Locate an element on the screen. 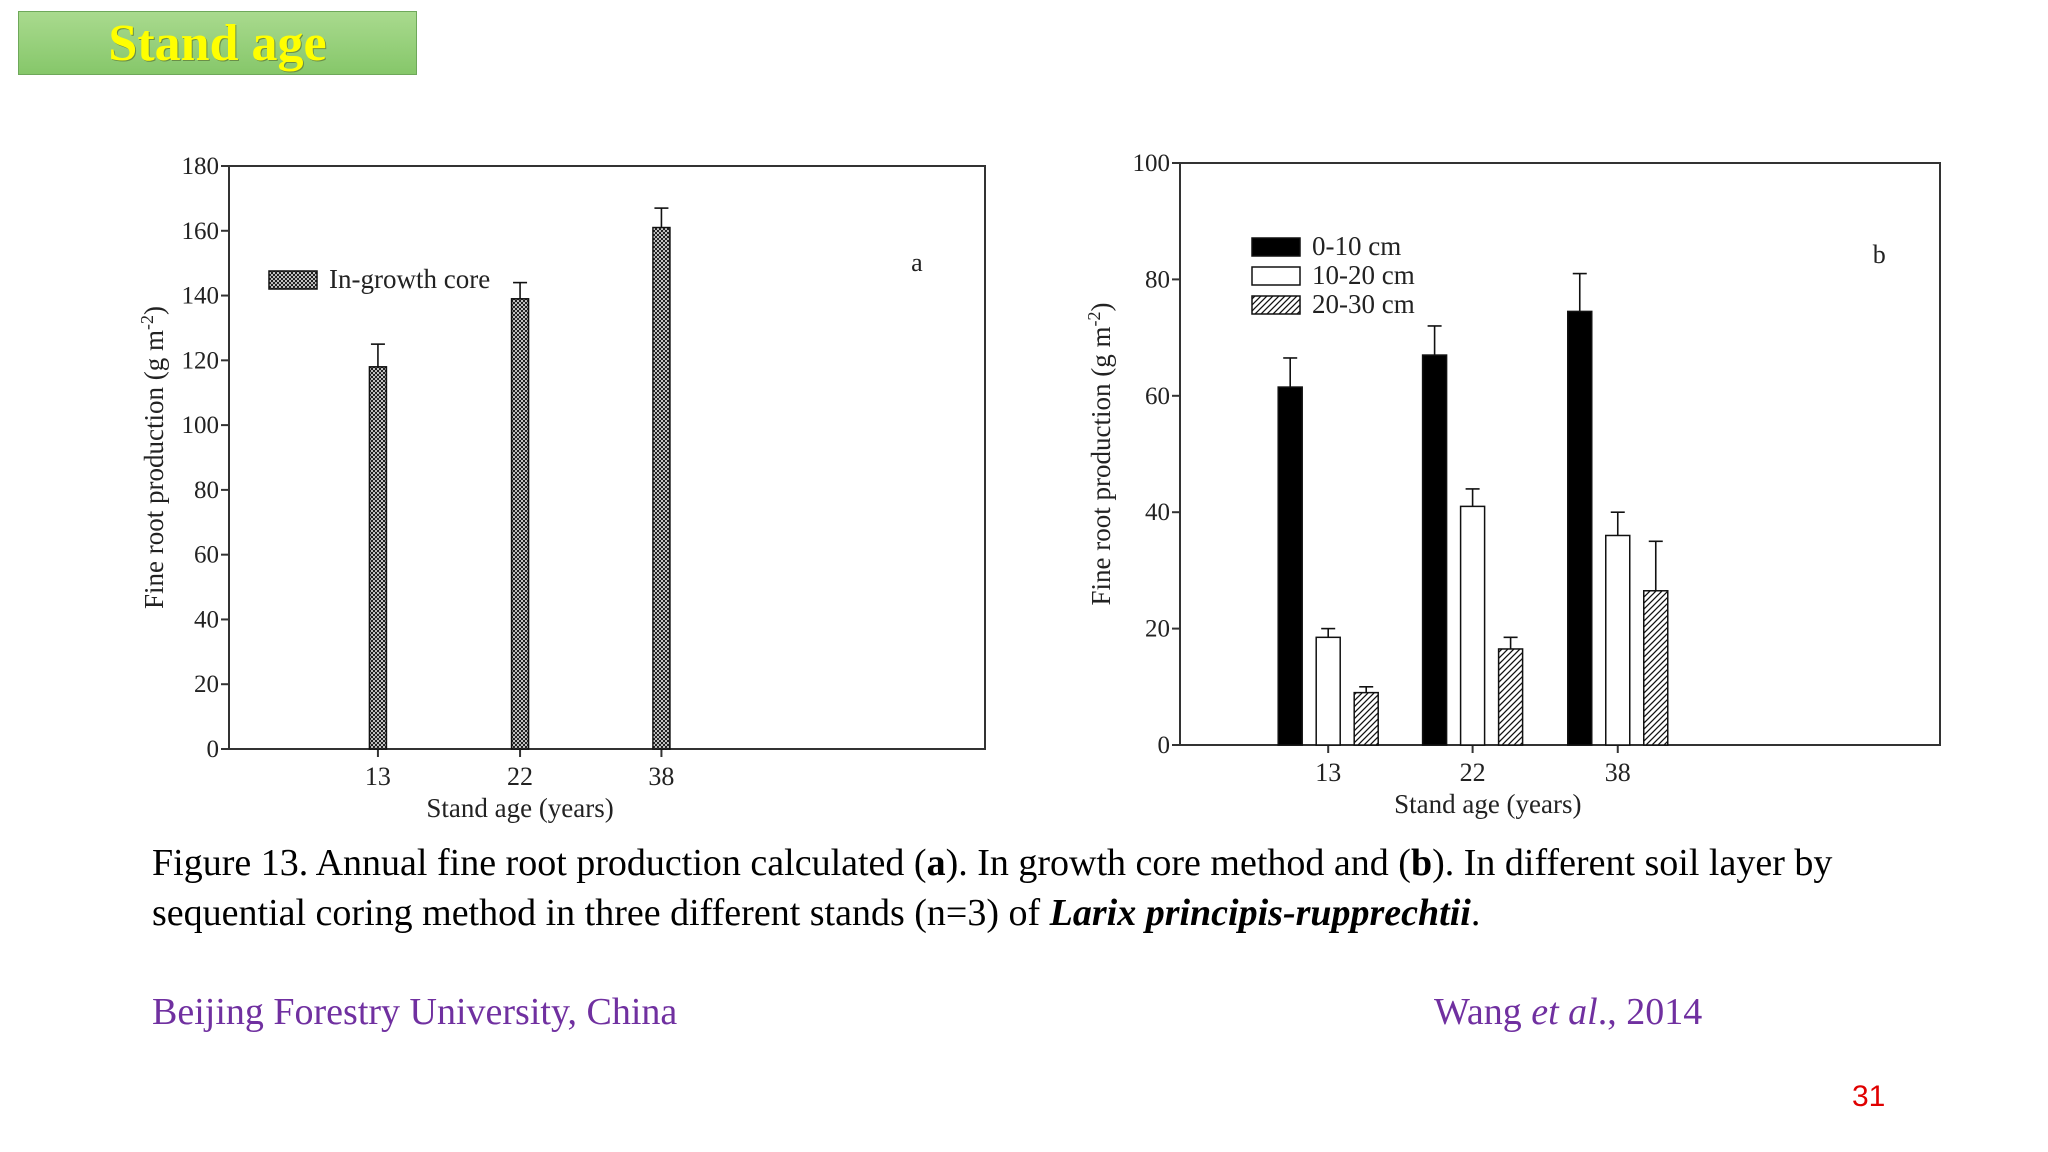  panel-label: b is located at coordinates (1879, 254).